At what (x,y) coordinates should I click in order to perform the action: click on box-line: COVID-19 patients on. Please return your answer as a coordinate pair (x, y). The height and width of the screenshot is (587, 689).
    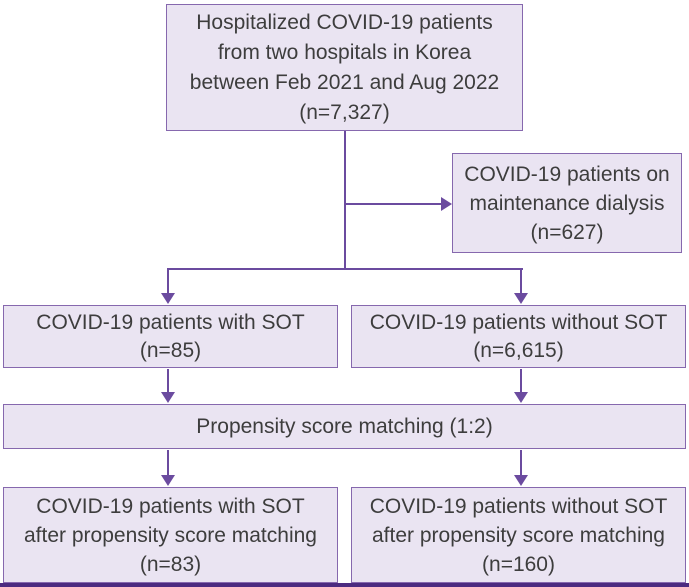
    Looking at the image, I should click on (567, 174).